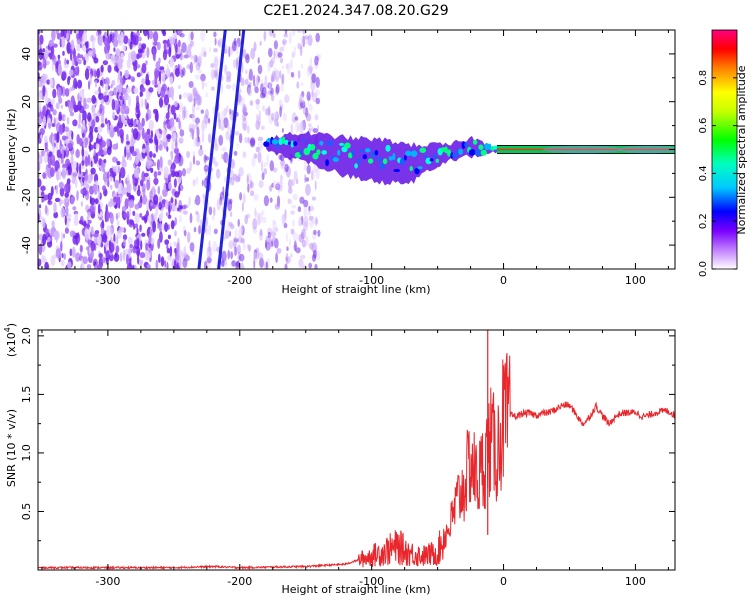 The image size is (750, 600). What do you see at coordinates (26, 453) in the screenshot?
I see `y-tick-label: 1.0` at bounding box center [26, 453].